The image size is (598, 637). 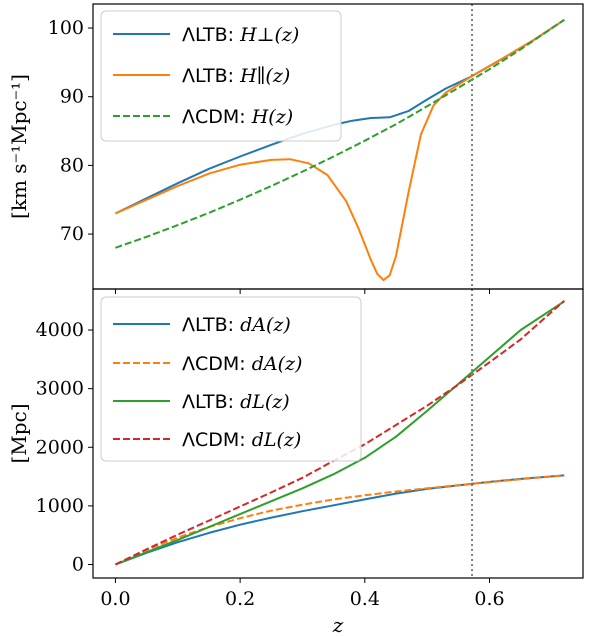 I want to click on y-tick-label: 90, so click(x=72, y=97).